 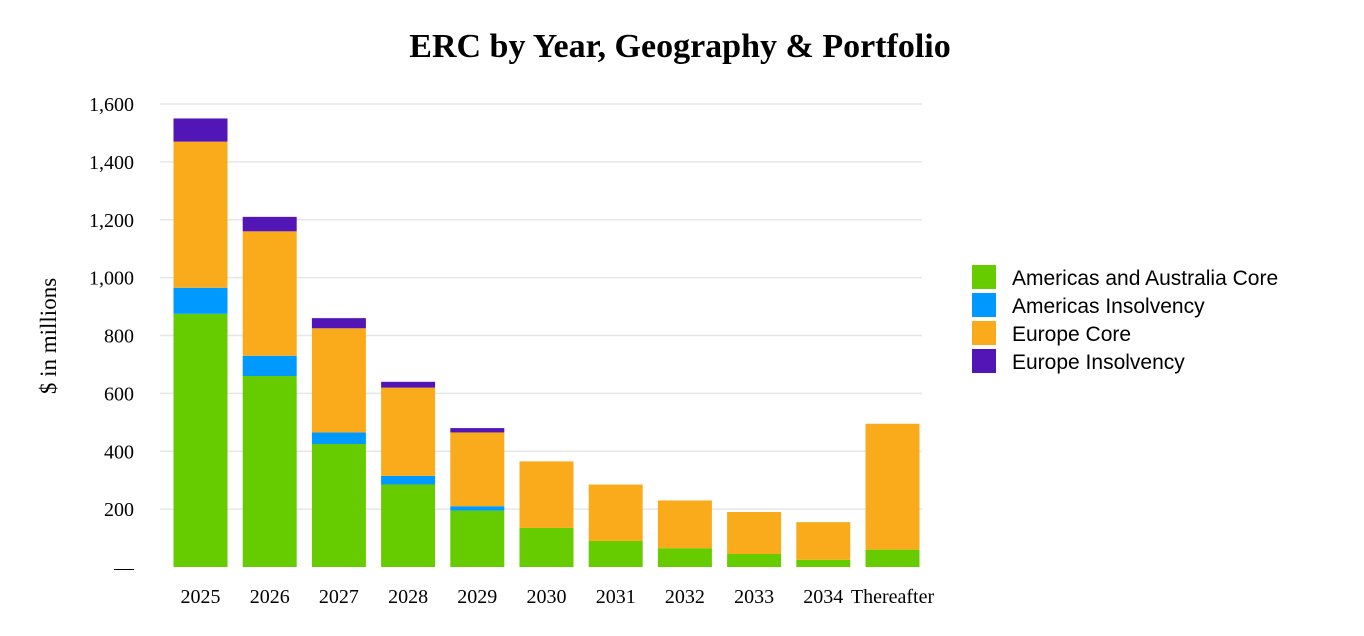 What do you see at coordinates (547, 597) in the screenshot?
I see `x-tick-label: 2030` at bounding box center [547, 597].